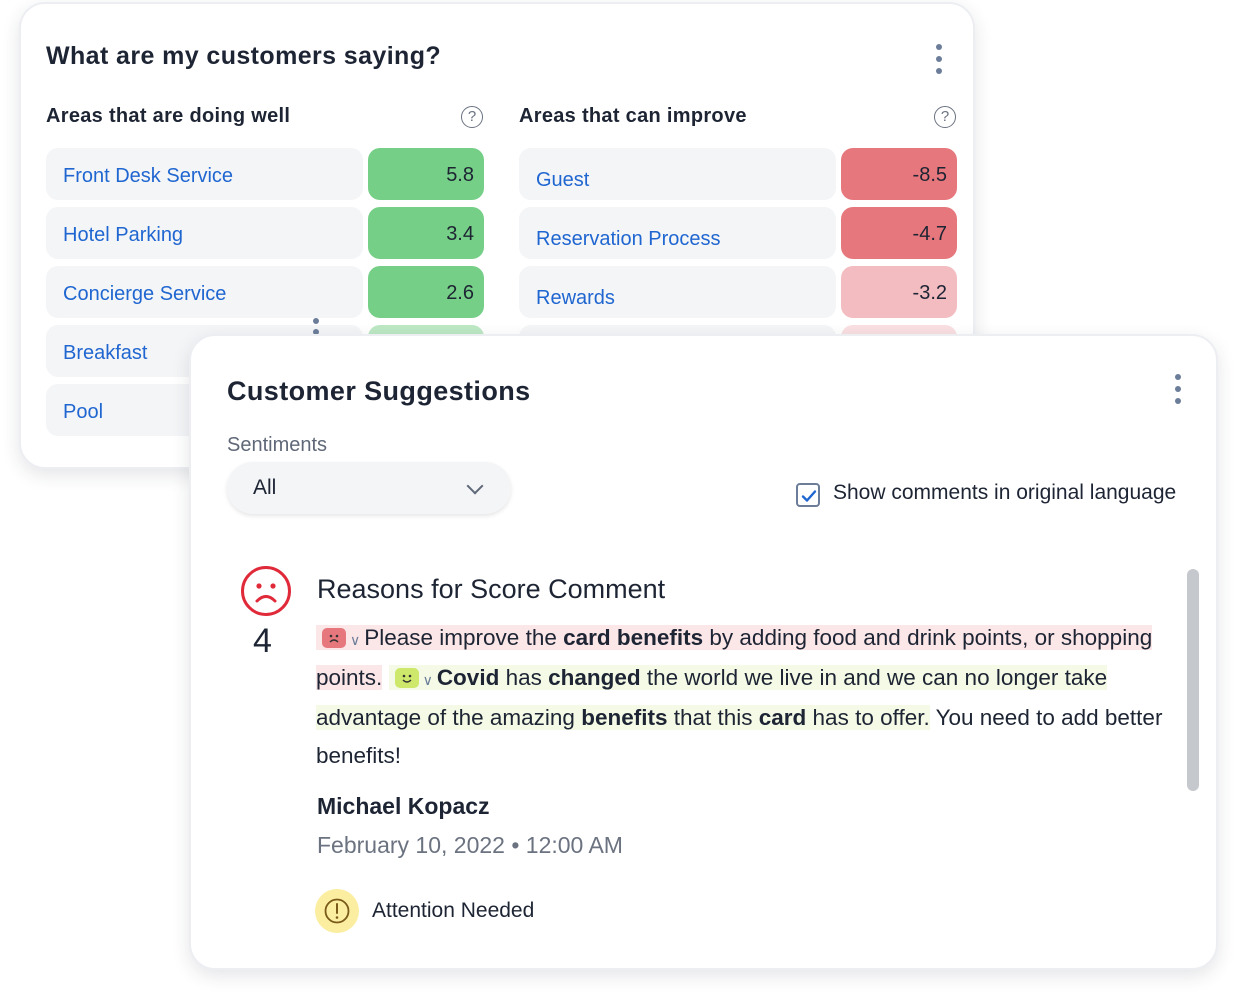 This screenshot has width=1236, height=1004. I want to click on comment-author: Michael Kopacz, so click(403, 806).